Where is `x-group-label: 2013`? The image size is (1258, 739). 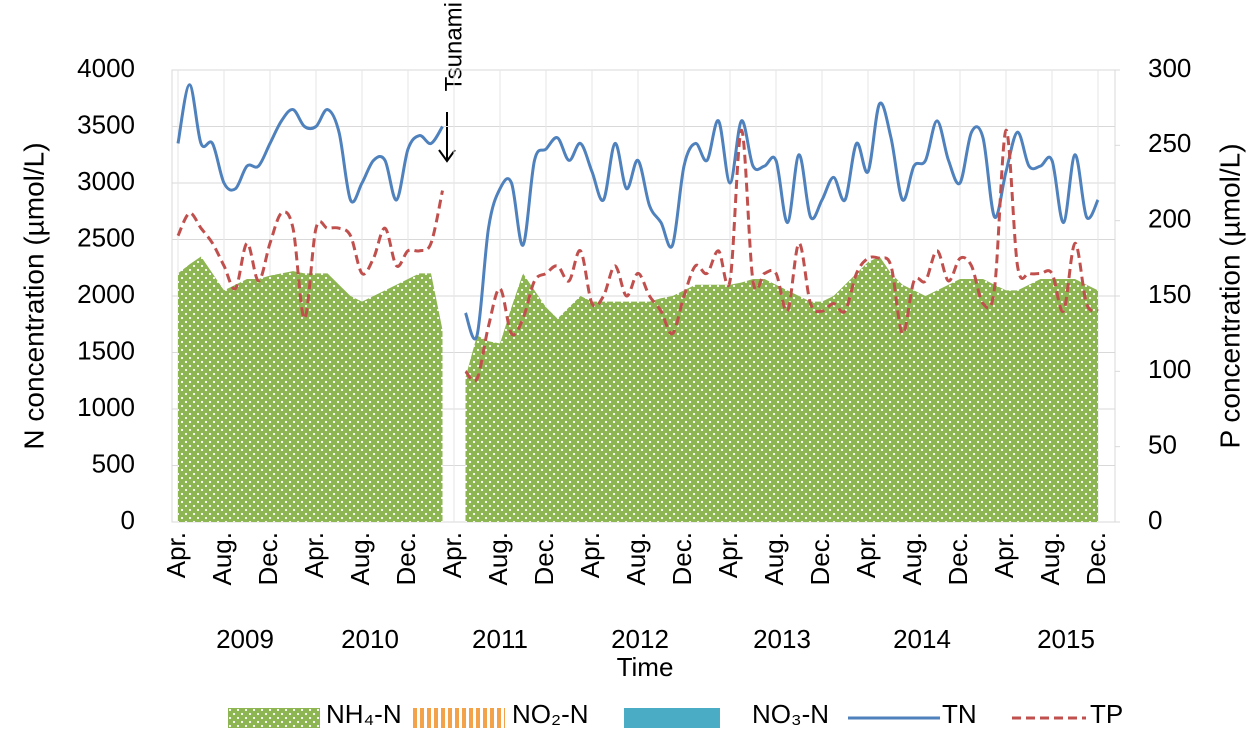 x-group-label: 2013 is located at coordinates (782, 639).